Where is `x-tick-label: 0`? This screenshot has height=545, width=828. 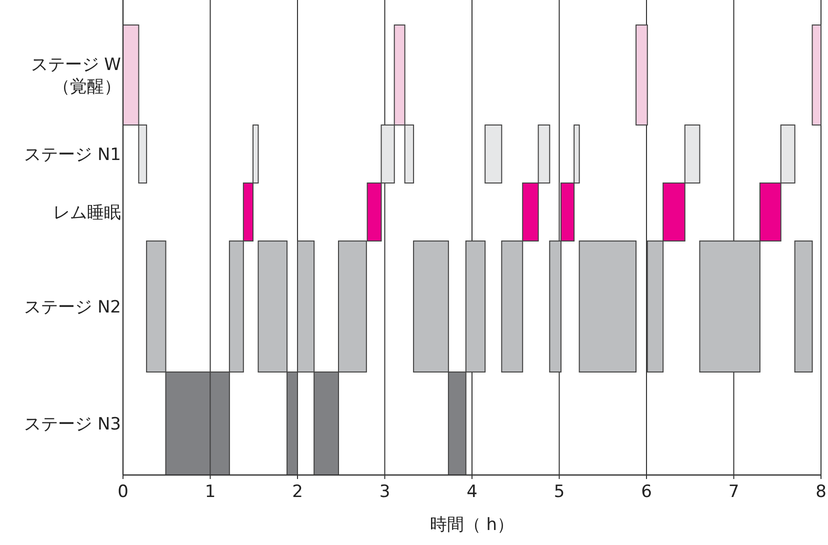 x-tick-label: 0 is located at coordinates (123, 492).